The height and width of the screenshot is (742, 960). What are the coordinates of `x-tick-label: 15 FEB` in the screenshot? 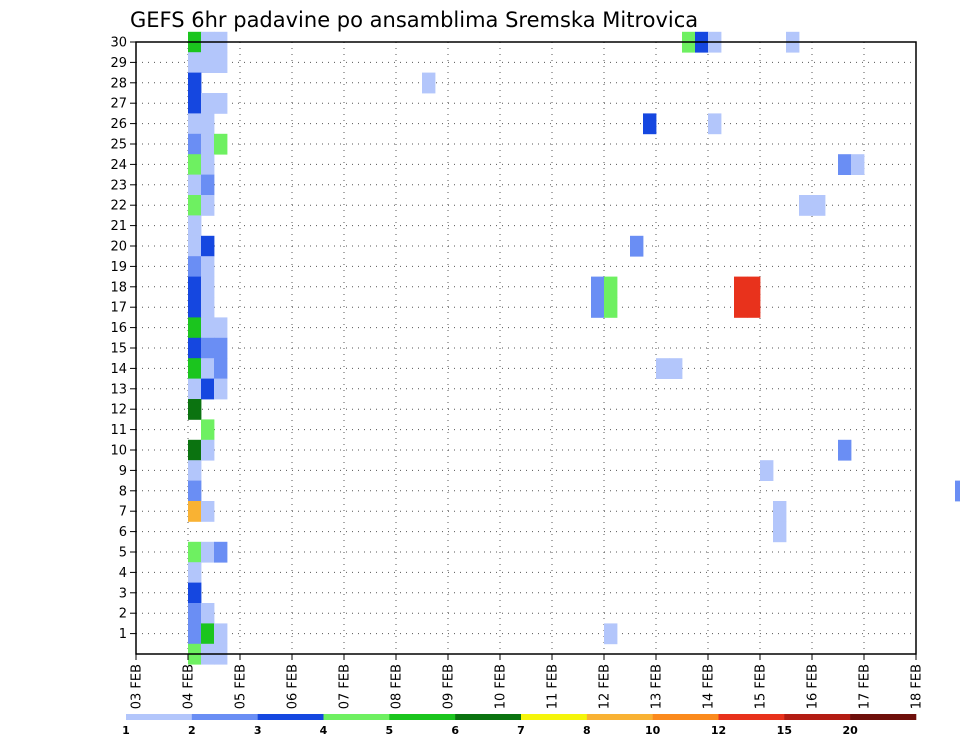 It's located at (761, 686).